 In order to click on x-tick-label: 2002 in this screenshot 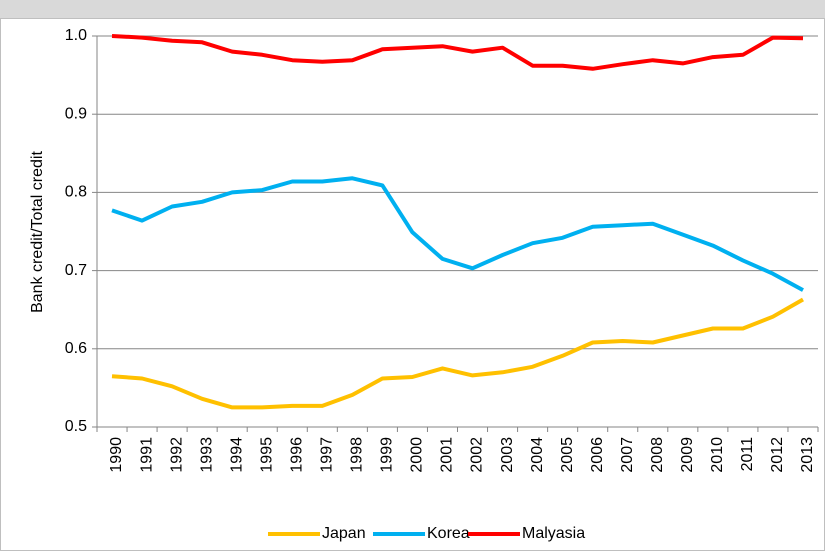, I will do `click(477, 455)`.